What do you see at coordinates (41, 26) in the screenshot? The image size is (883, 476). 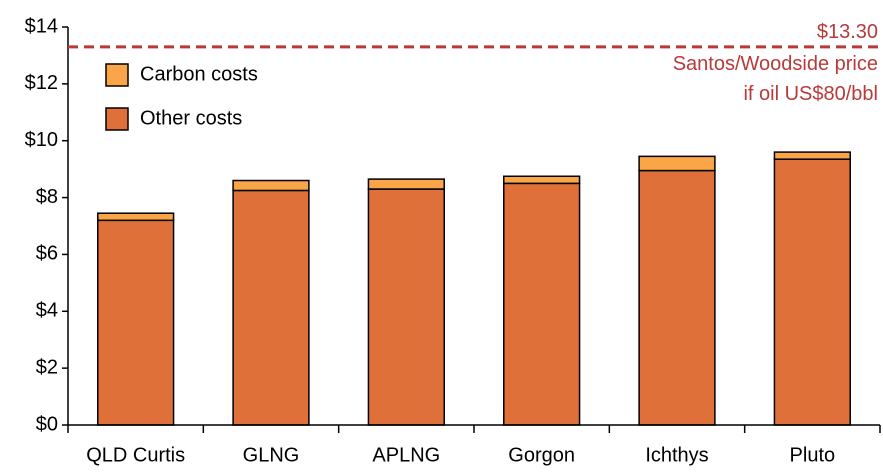 I see `y-tick-label: $14` at bounding box center [41, 26].